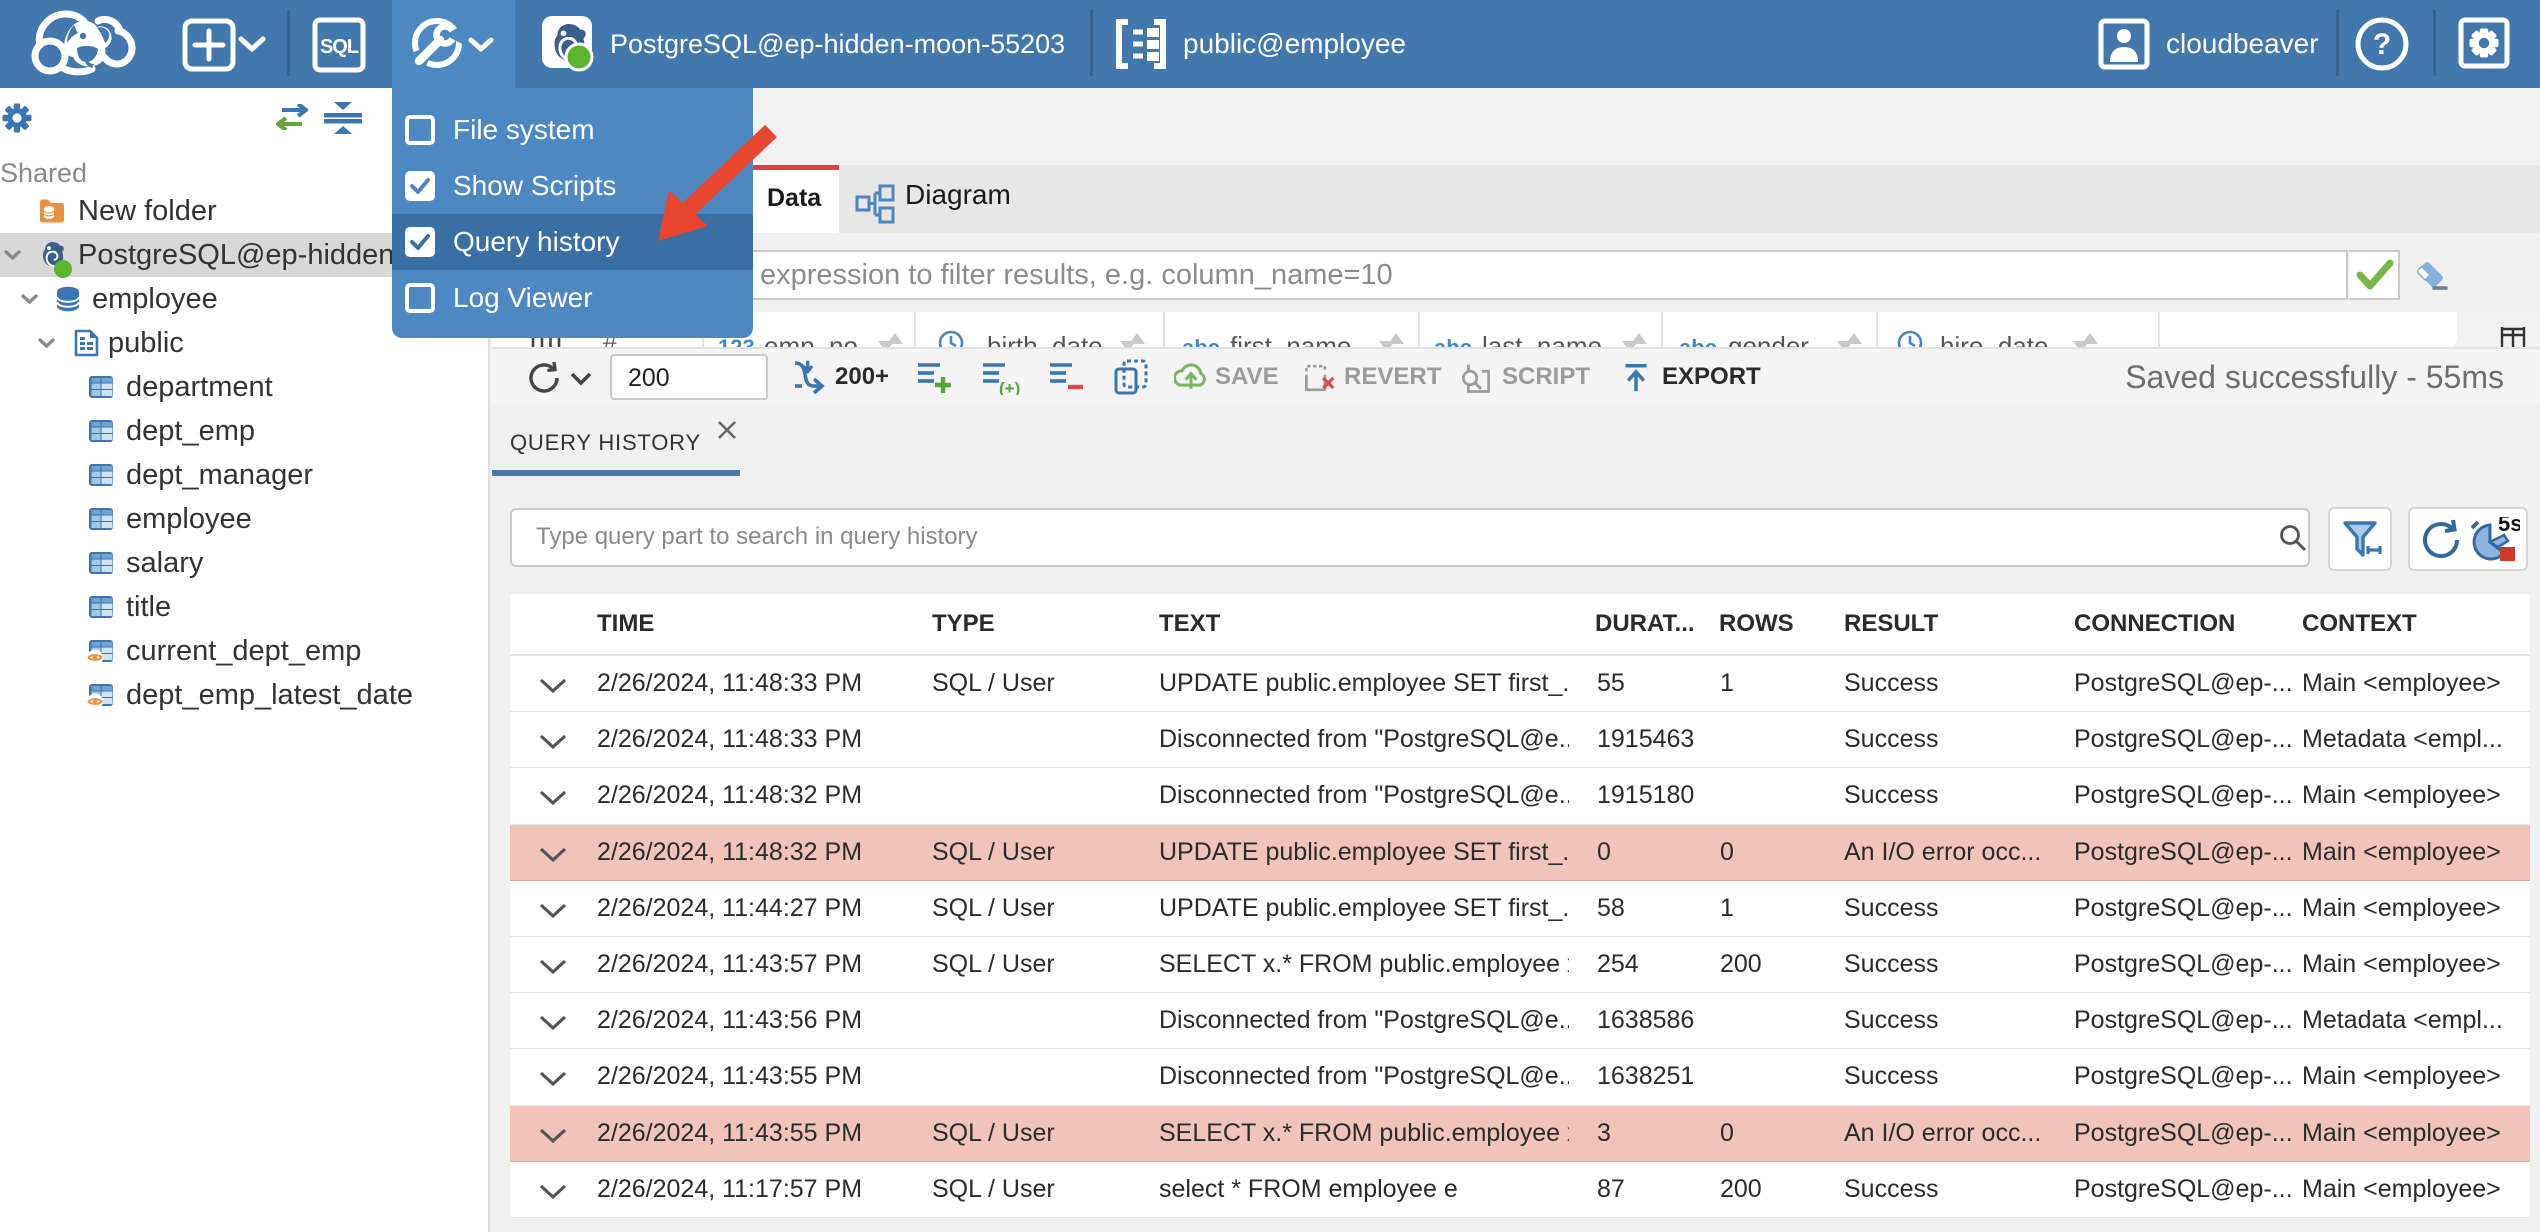  Describe the element at coordinates (339, 47) in the screenshot. I see `svg-text: SQL` at that location.